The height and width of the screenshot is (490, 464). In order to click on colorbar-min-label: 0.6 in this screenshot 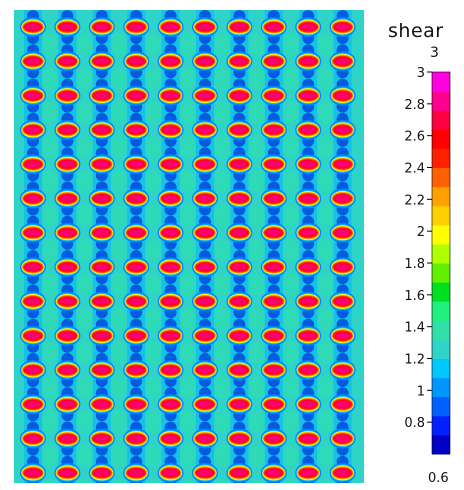, I will do `click(438, 478)`.